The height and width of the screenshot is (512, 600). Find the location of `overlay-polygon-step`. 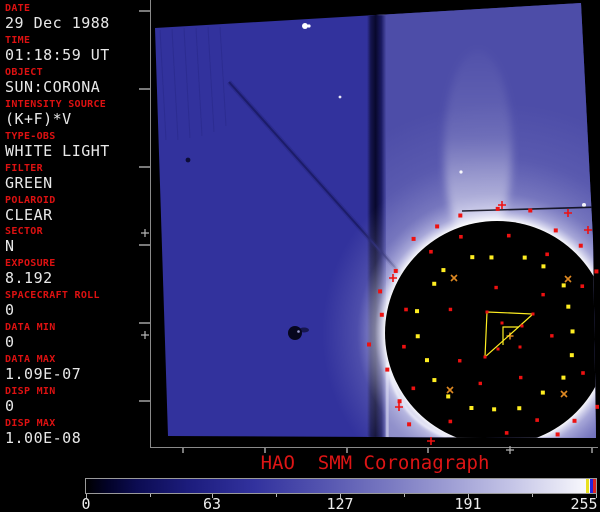

overlay-polygon-step is located at coordinates (510, 335).